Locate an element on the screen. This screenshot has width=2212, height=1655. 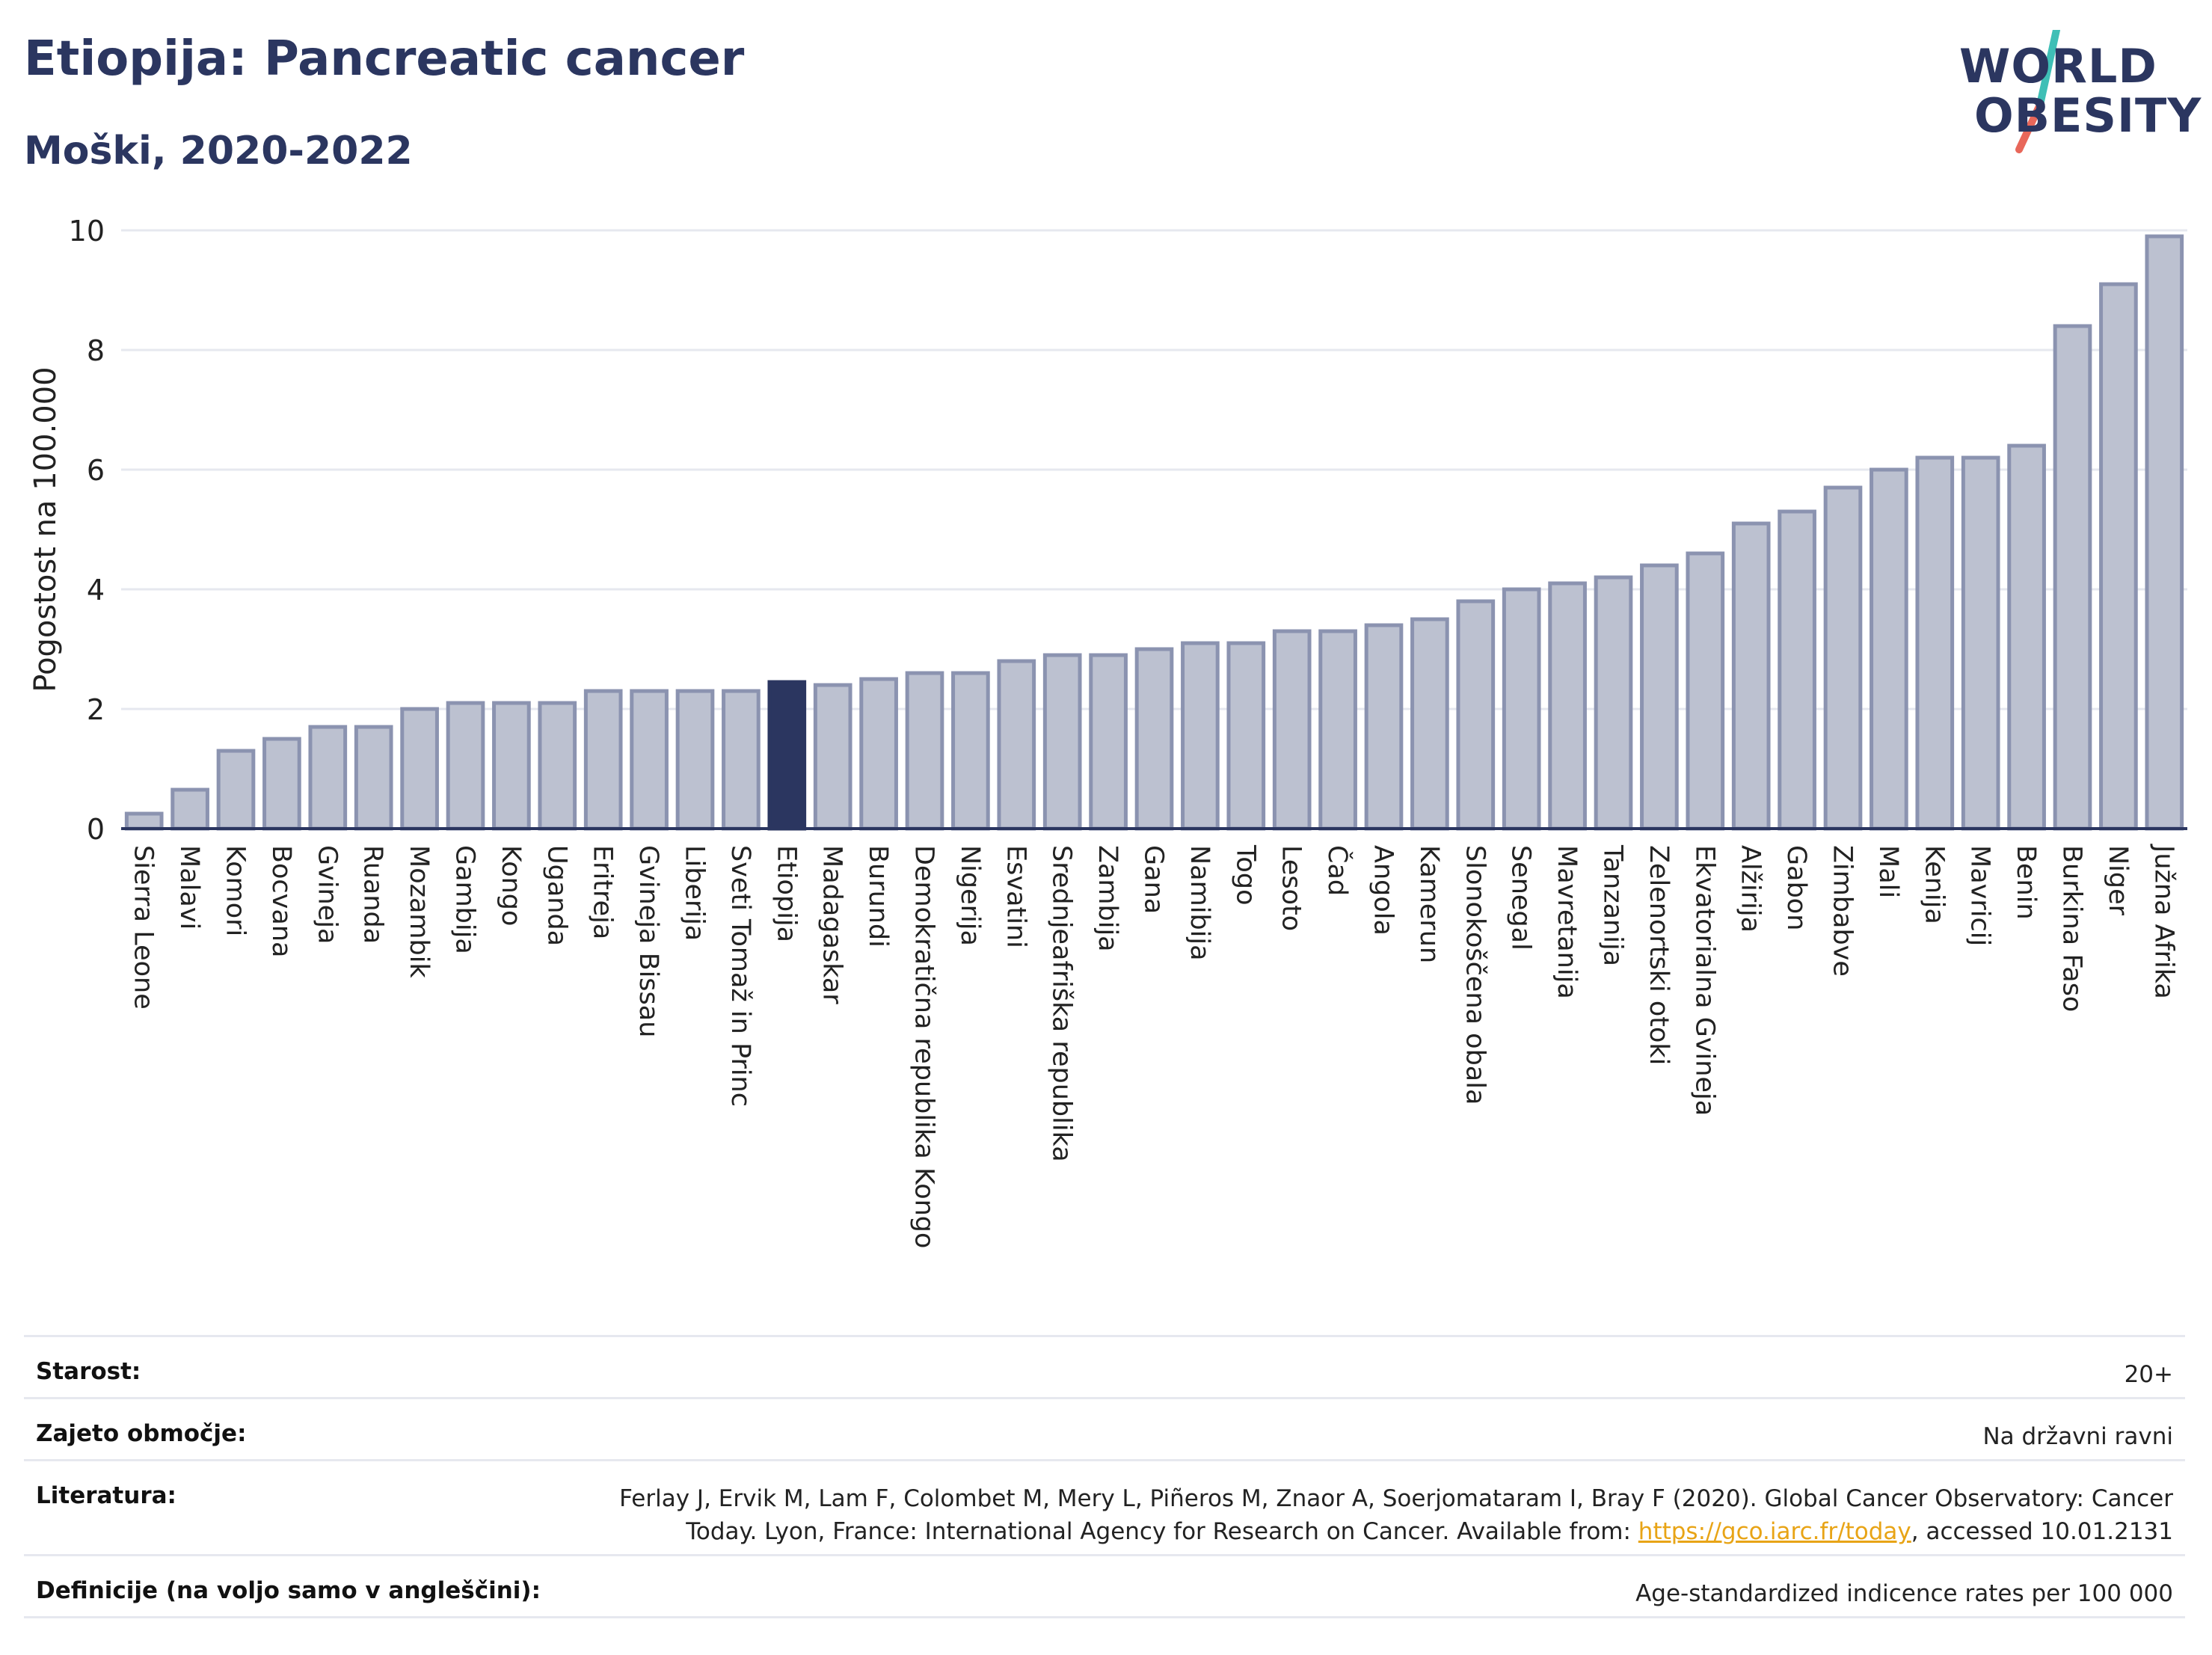
x-tick-label: Komori is located at coordinates (236, 890).